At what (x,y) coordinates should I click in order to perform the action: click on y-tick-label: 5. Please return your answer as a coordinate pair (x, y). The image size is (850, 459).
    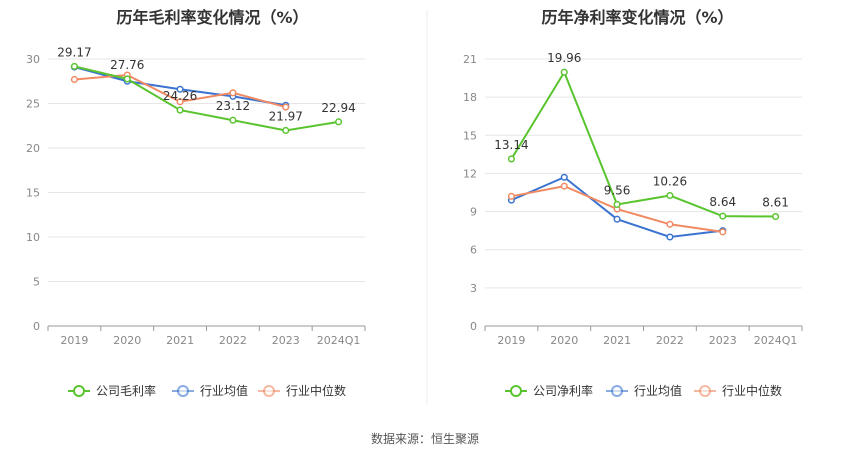
    Looking at the image, I should click on (36, 282).